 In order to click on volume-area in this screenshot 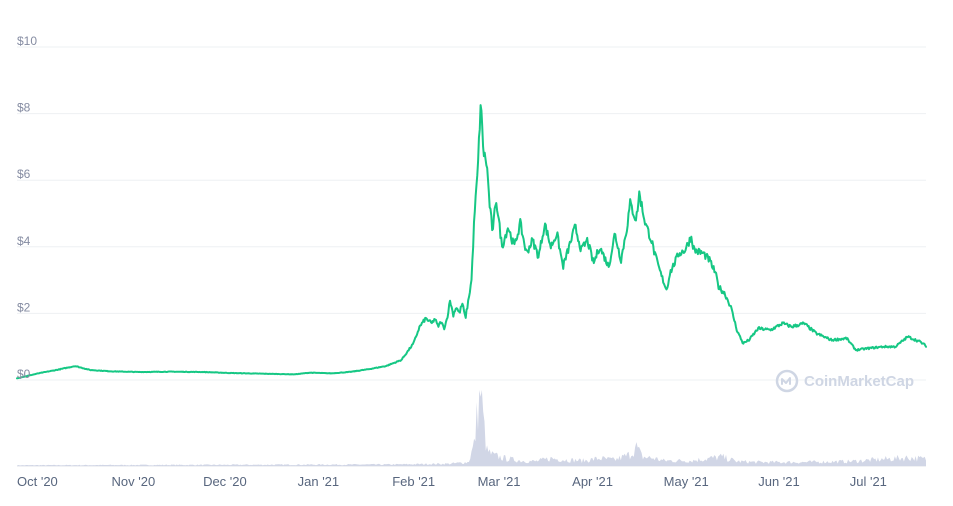, I will do `click(471, 428)`.